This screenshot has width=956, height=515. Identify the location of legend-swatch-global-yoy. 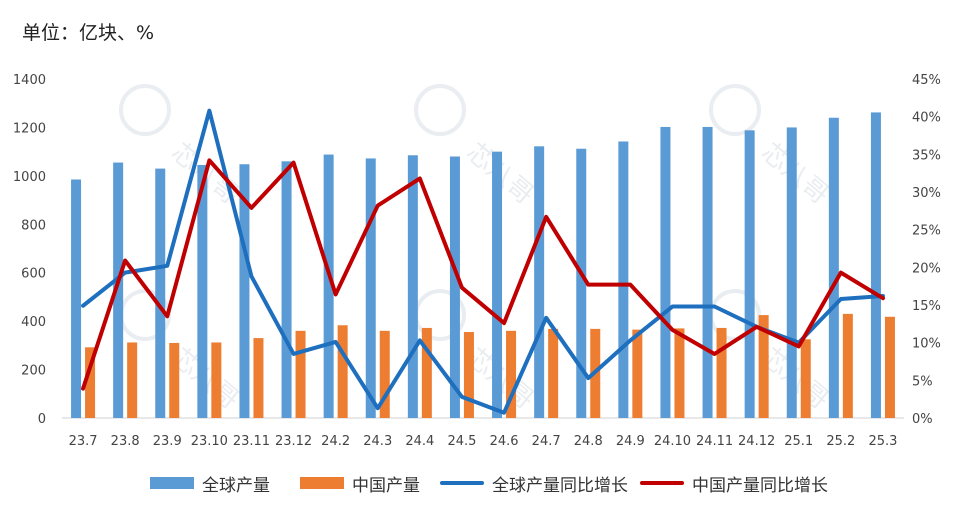
(462, 483).